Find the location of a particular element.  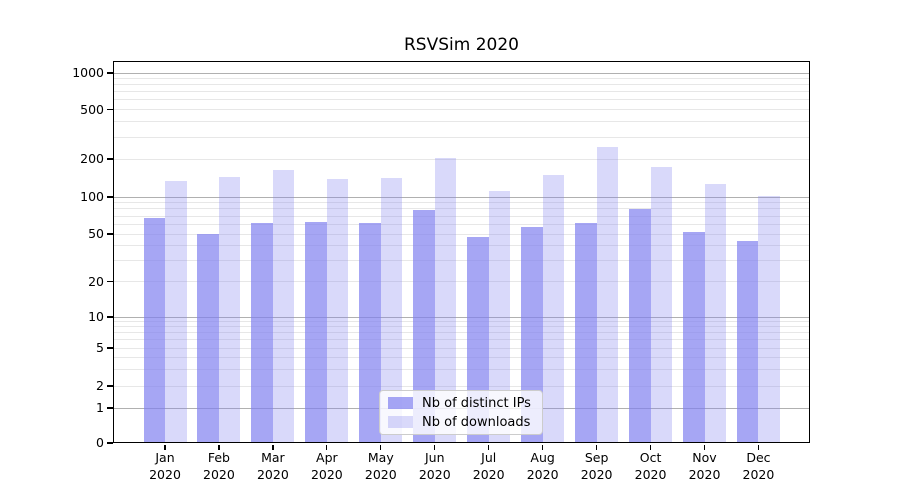

bar-downloads-mar is located at coordinates (283, 306).